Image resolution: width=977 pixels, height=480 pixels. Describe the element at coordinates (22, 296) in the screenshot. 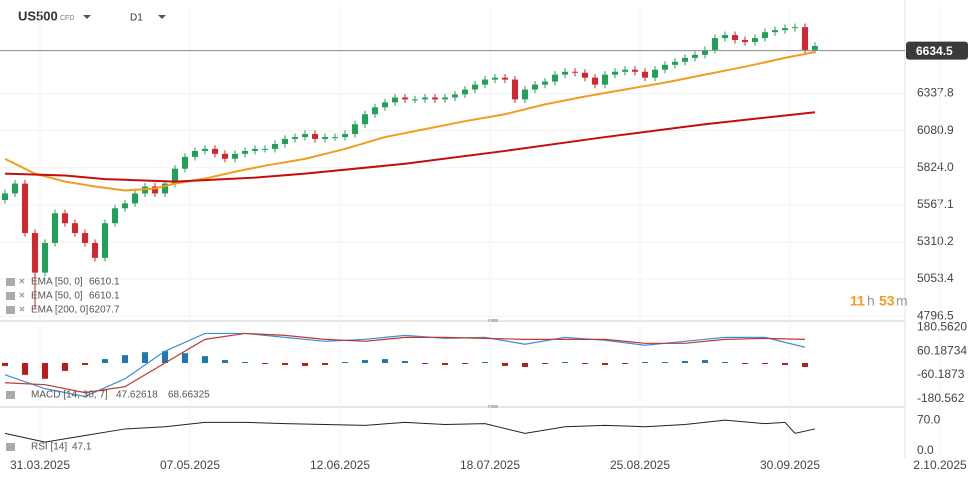

I see `legend-close: ×` at that location.